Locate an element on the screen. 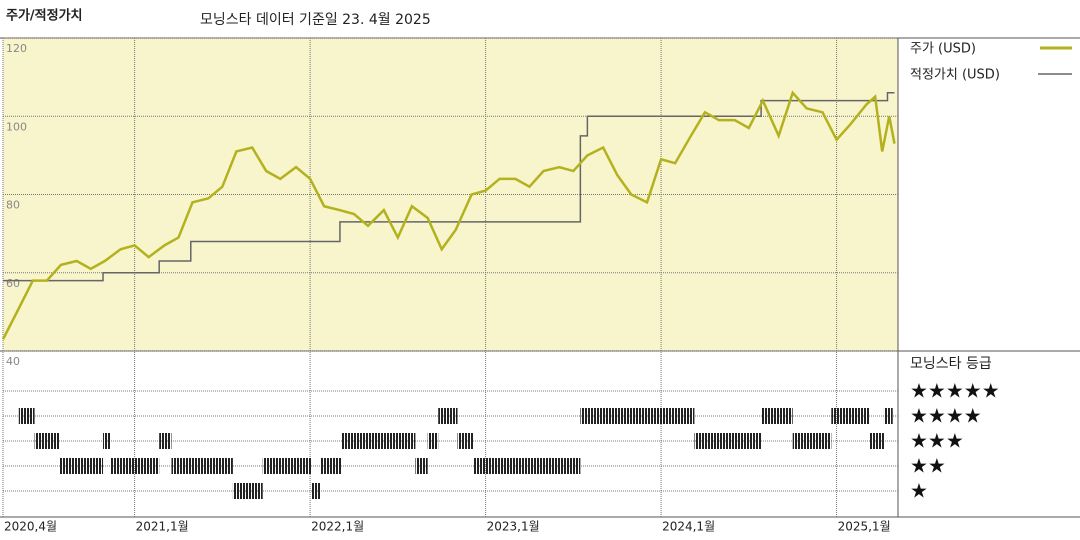 The image size is (1080, 540). legend-label: 주가 (USD) is located at coordinates (943, 49).